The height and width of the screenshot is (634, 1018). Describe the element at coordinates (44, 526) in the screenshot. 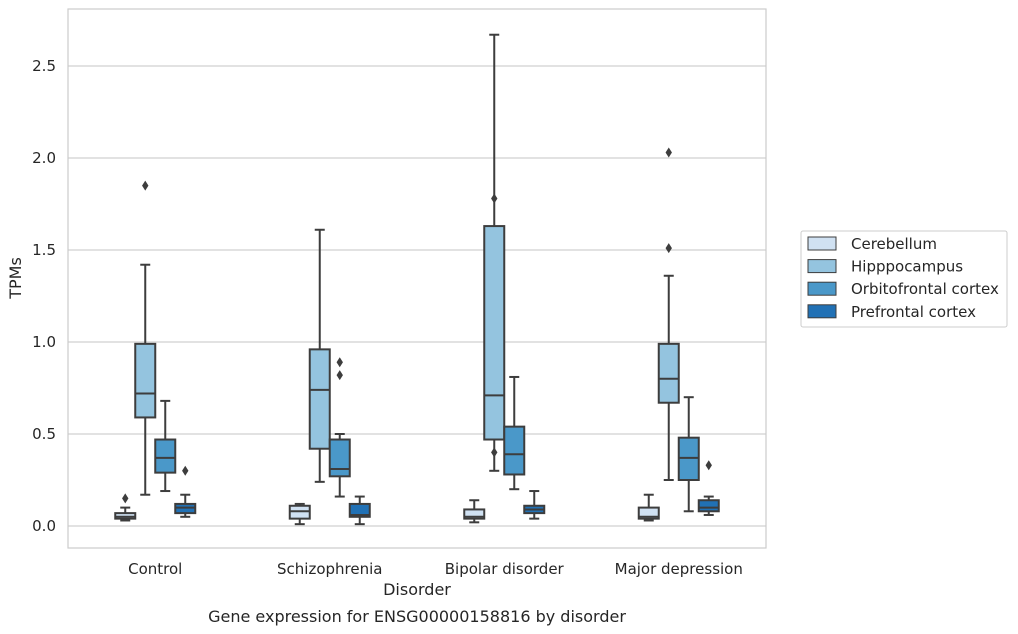

I see `y-tick-label: 0.0` at that location.